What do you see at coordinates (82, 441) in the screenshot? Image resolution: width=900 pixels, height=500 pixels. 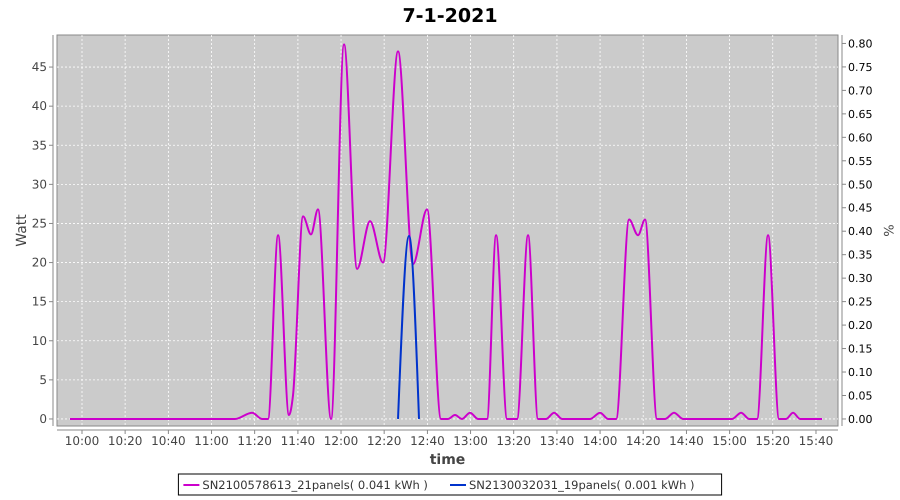 I see `x-tick-label: 10:00` at bounding box center [82, 441].